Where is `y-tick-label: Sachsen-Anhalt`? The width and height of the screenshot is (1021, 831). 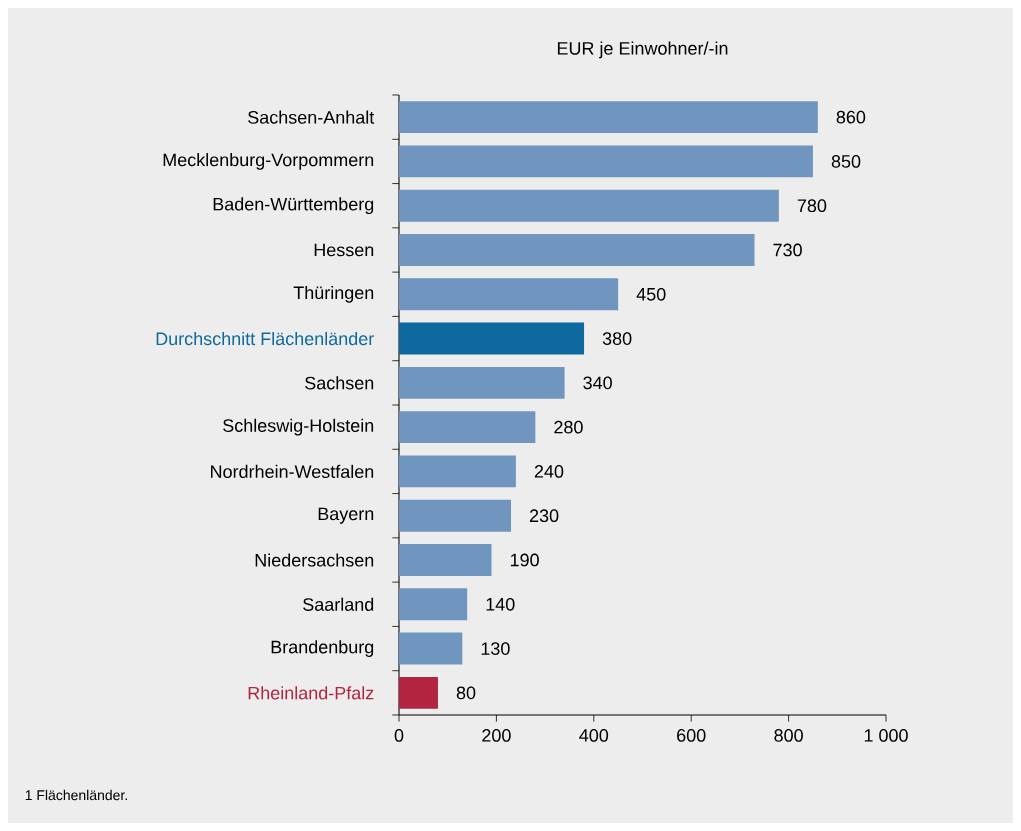
y-tick-label: Sachsen-Anhalt is located at coordinates (311, 117).